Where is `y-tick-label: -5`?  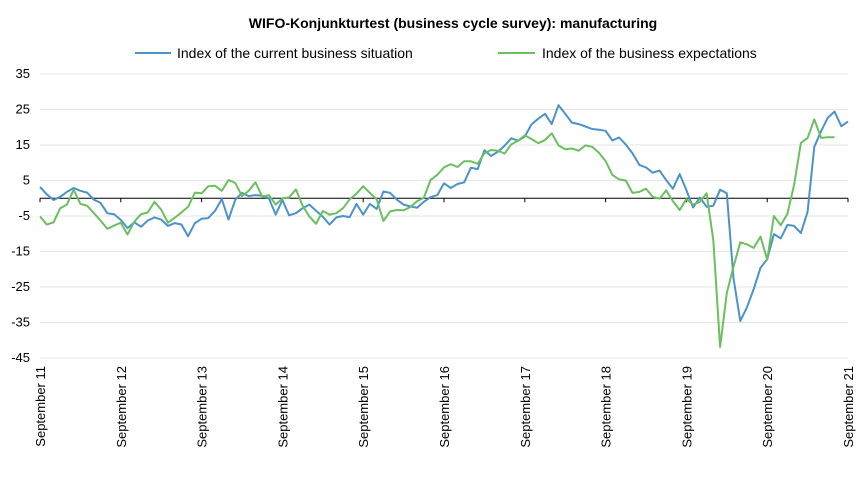
y-tick-label: -5 is located at coordinates (24, 215).